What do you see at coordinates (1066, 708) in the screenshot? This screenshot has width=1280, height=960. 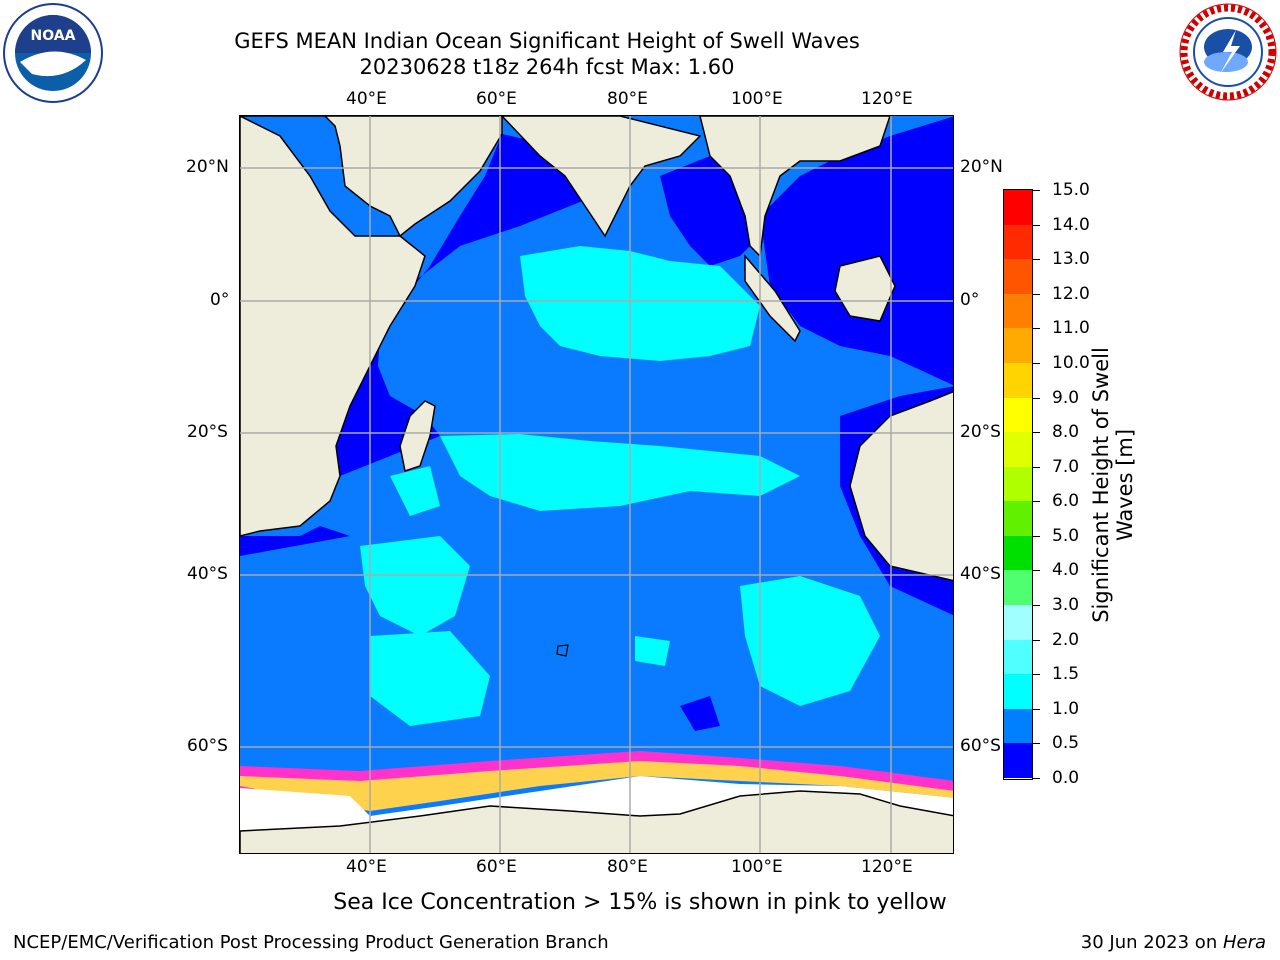 I see `colorbar-tick-label: 1.0` at bounding box center [1066, 708].